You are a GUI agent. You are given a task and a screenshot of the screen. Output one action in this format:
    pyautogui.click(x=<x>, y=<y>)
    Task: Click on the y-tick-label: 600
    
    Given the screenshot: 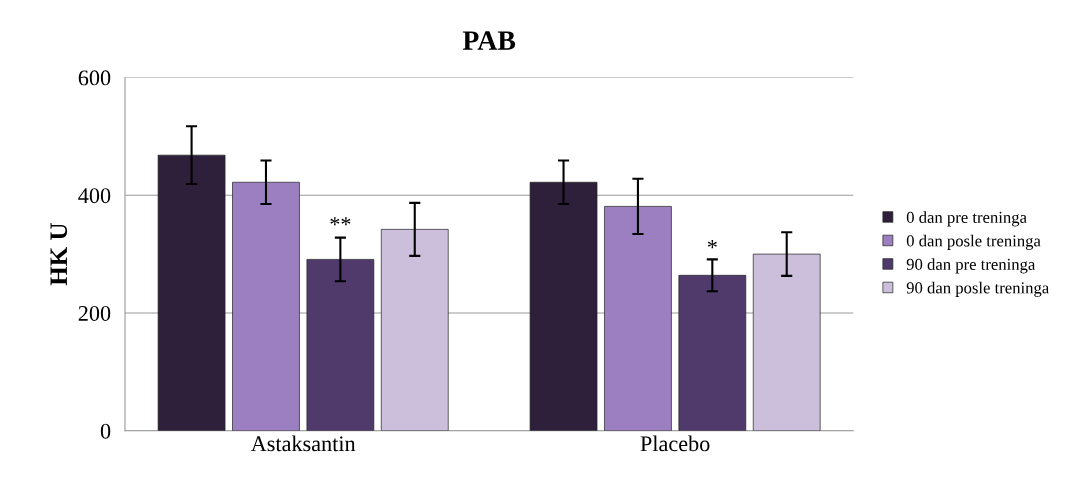 What is the action you would take?
    pyautogui.click(x=94, y=78)
    